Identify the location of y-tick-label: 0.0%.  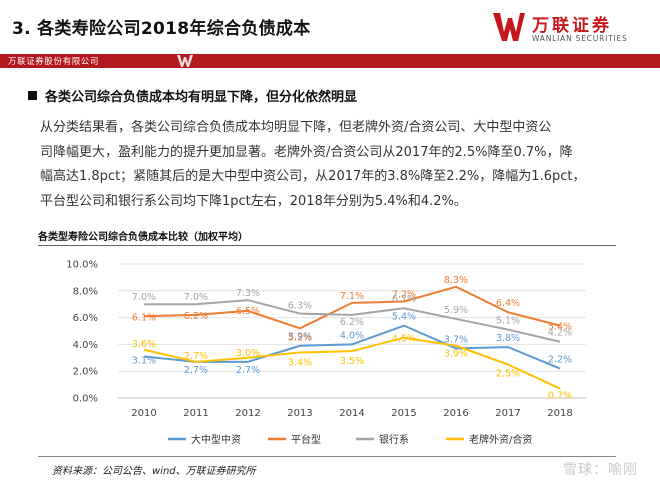
(85, 399).